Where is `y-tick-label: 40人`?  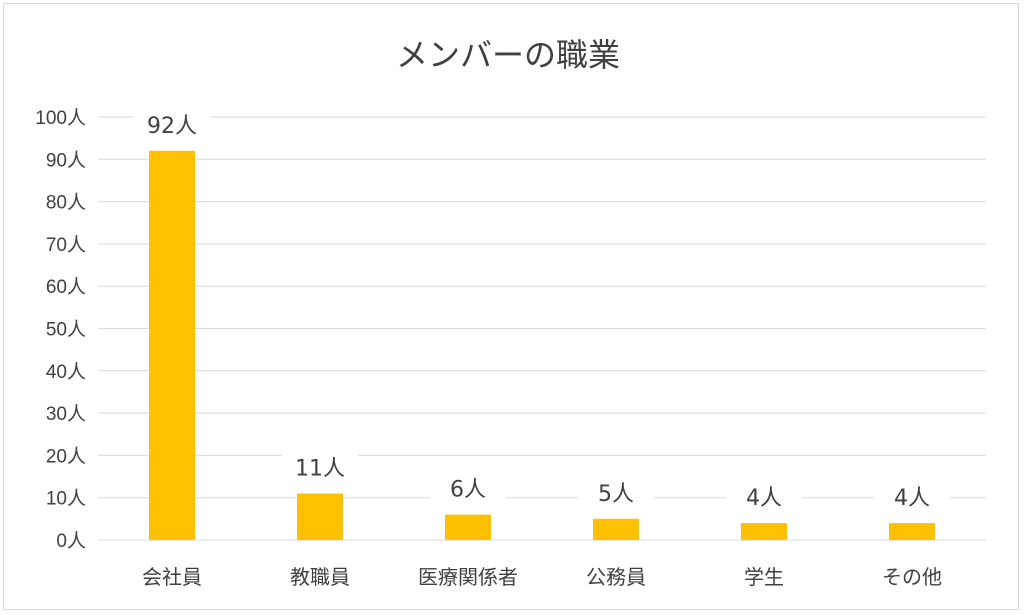
y-tick-label: 40人 is located at coordinates (66, 372).